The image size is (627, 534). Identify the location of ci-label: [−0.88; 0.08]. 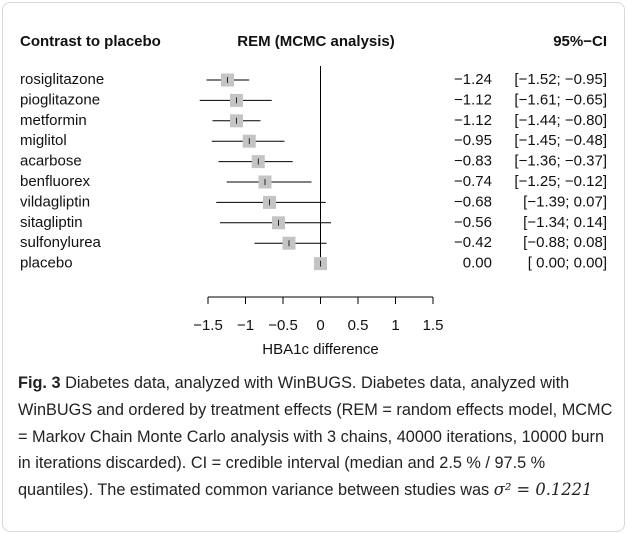
(565, 242).